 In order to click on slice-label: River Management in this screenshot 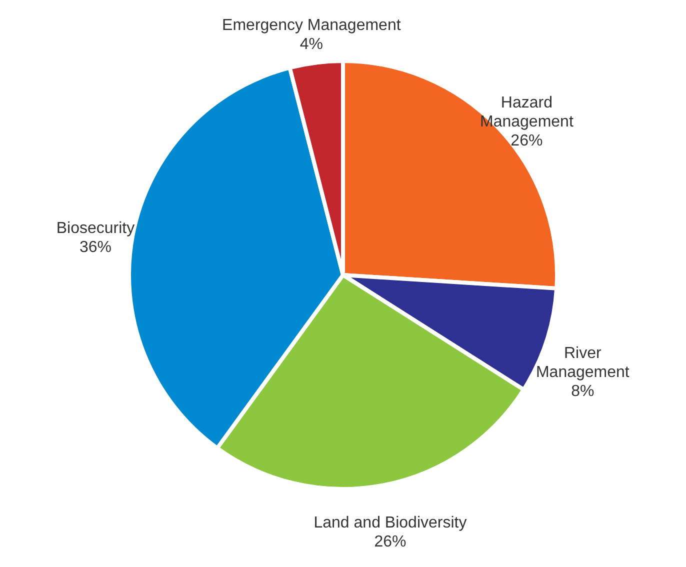, I will do `click(583, 362)`.